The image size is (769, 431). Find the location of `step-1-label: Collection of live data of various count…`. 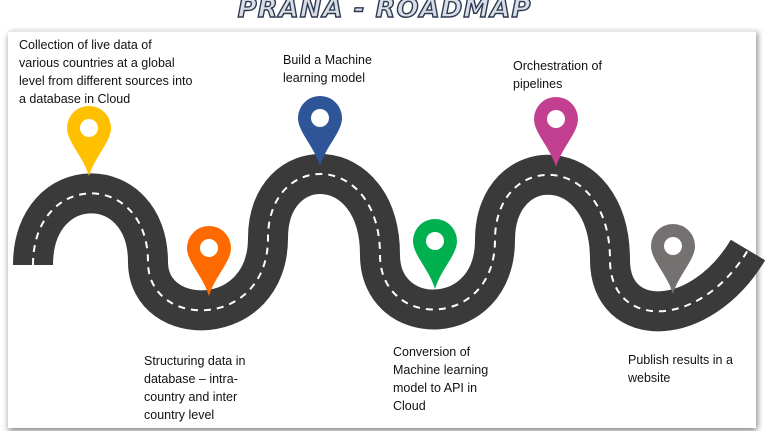

step-1-label: Collection of live data of various count… is located at coordinates (106, 72).